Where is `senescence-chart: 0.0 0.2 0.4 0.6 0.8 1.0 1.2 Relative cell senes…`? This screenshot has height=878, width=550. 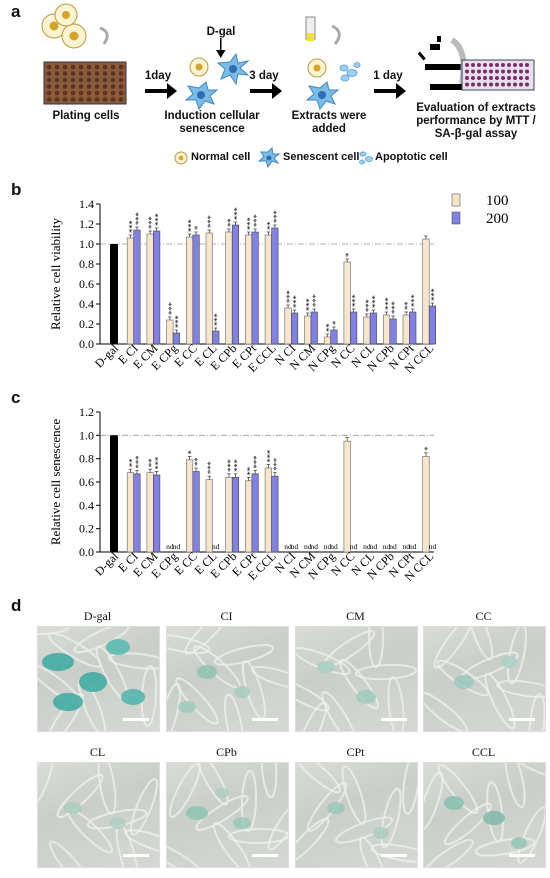
senescence-chart: 0.0 0.2 0.4 0.6 0.8 1.0 1.2 Relative cell senes… is located at coordinates (242, 494).